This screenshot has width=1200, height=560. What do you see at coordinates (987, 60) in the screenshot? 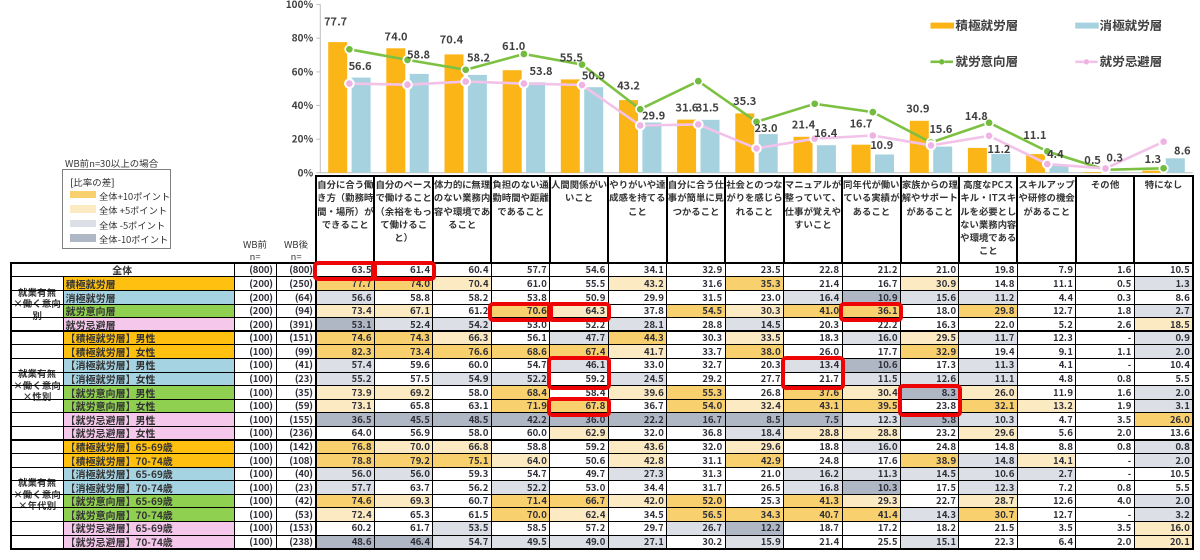
I see `svg-text: 就労意向層` at bounding box center [987, 60].